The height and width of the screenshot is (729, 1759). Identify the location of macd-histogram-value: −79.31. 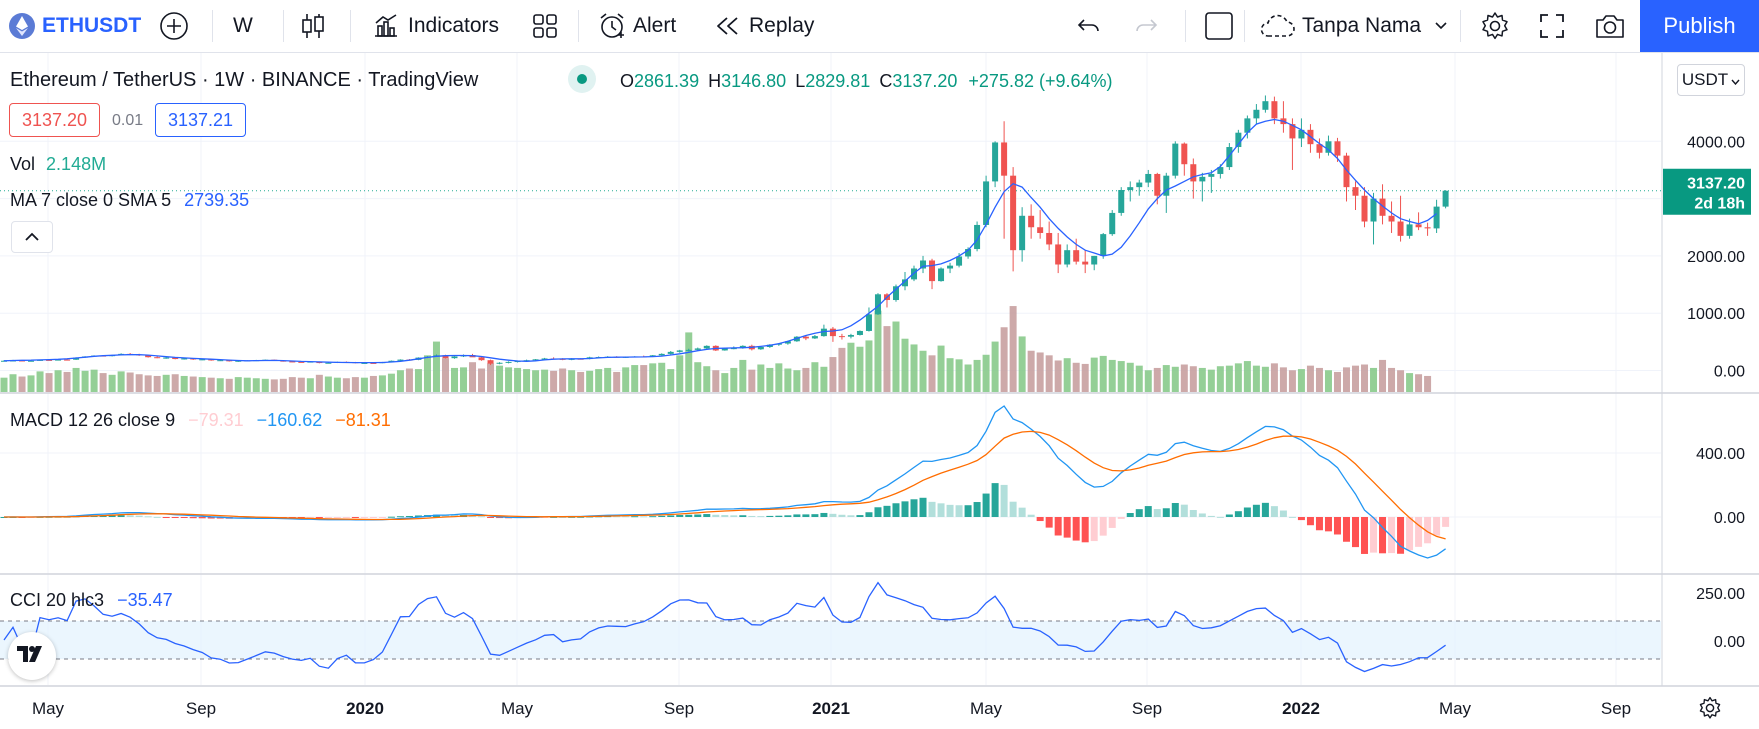
(216, 420).